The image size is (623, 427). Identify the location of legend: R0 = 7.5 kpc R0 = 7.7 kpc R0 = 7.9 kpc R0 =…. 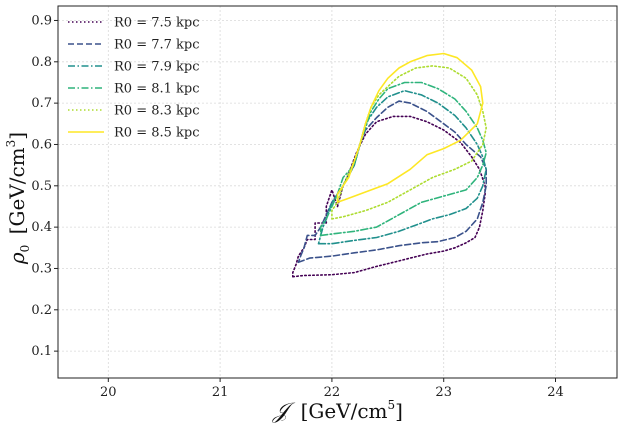
(134, 78).